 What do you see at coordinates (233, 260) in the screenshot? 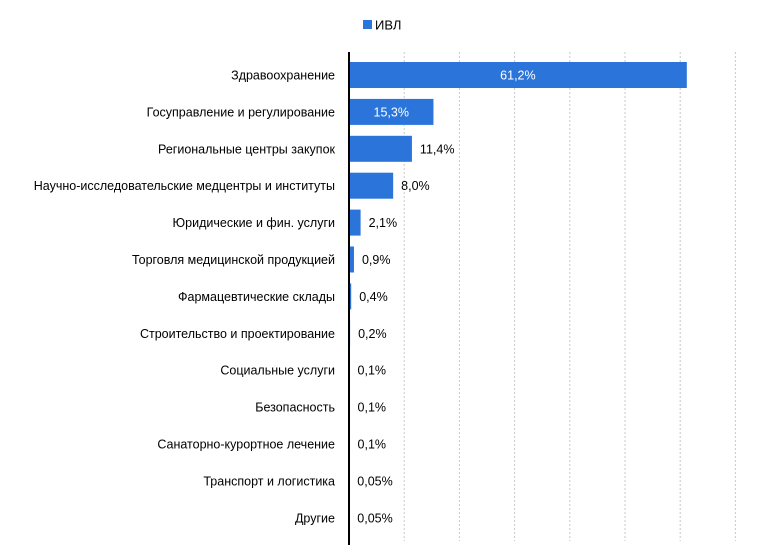
I see `category-label: Торговля медицинской продукцией` at bounding box center [233, 260].